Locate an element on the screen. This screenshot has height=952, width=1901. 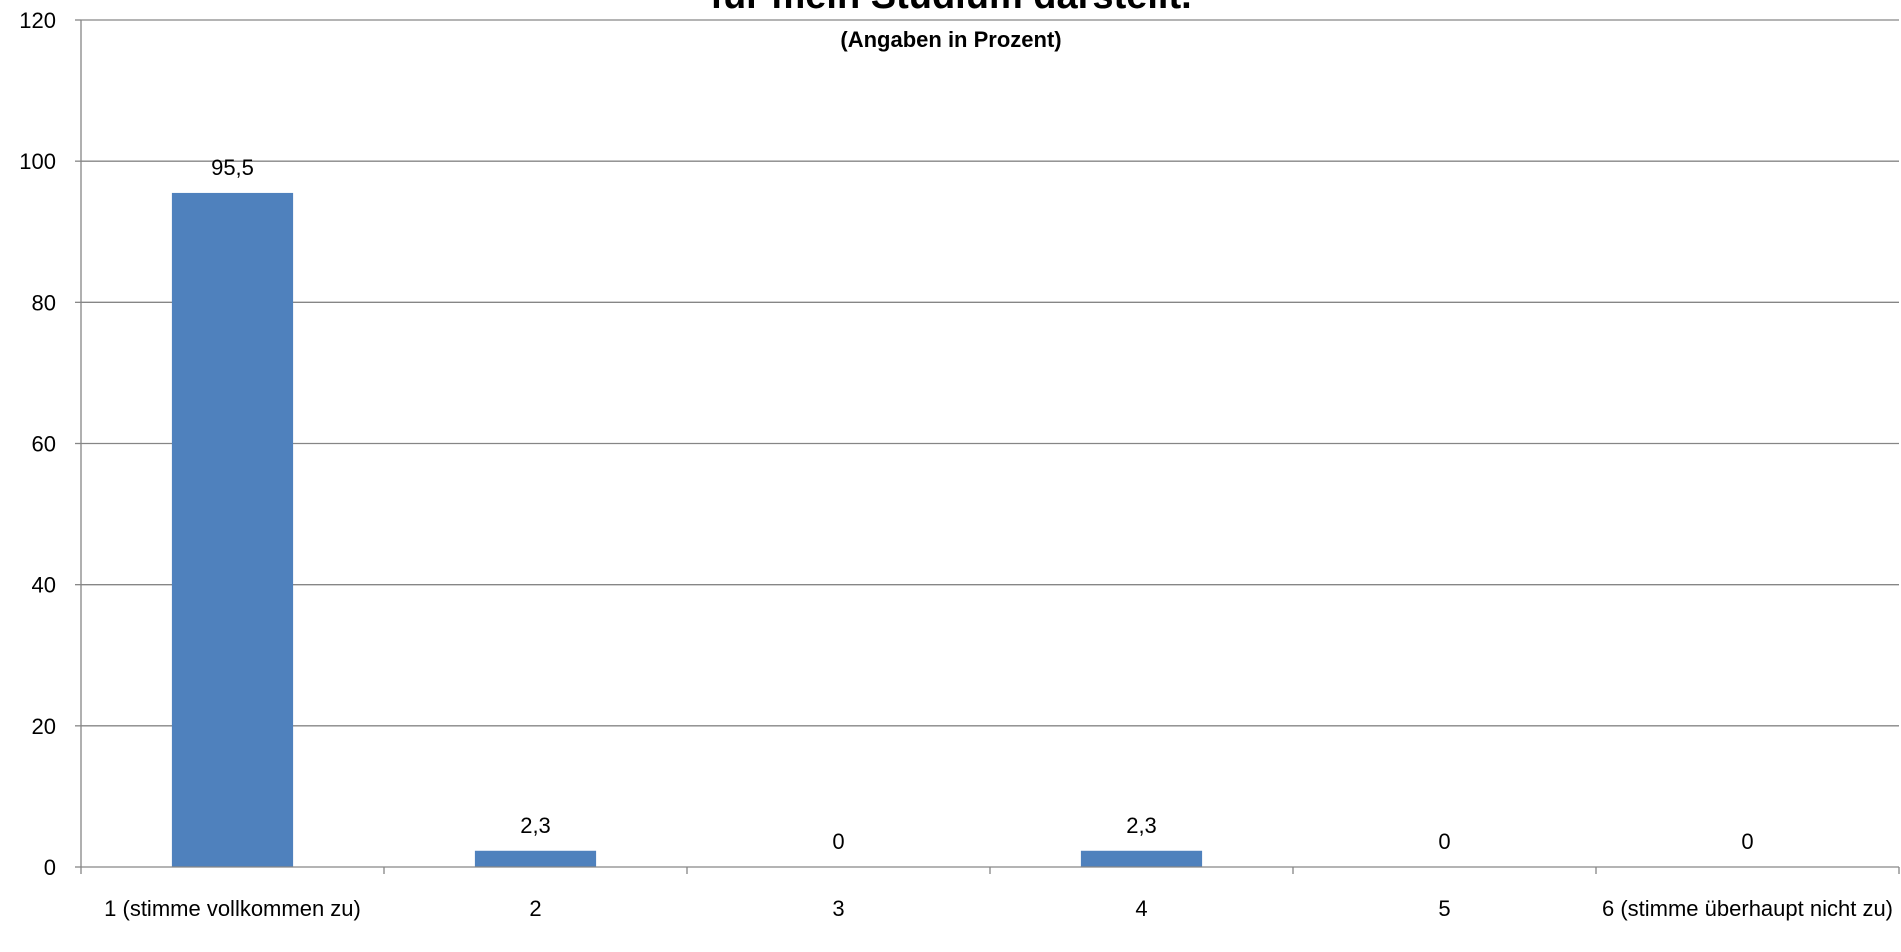
x-tick-label: 2 is located at coordinates (535, 908).